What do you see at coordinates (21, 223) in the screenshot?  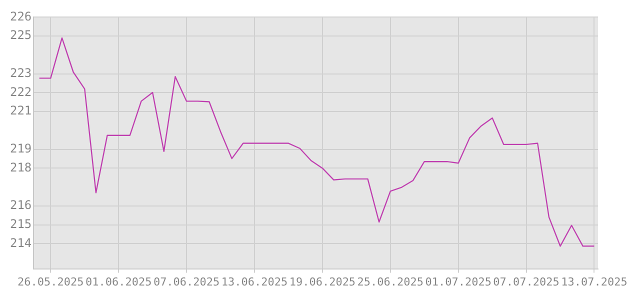 I see `y-tick-label: 215` at bounding box center [21, 223].